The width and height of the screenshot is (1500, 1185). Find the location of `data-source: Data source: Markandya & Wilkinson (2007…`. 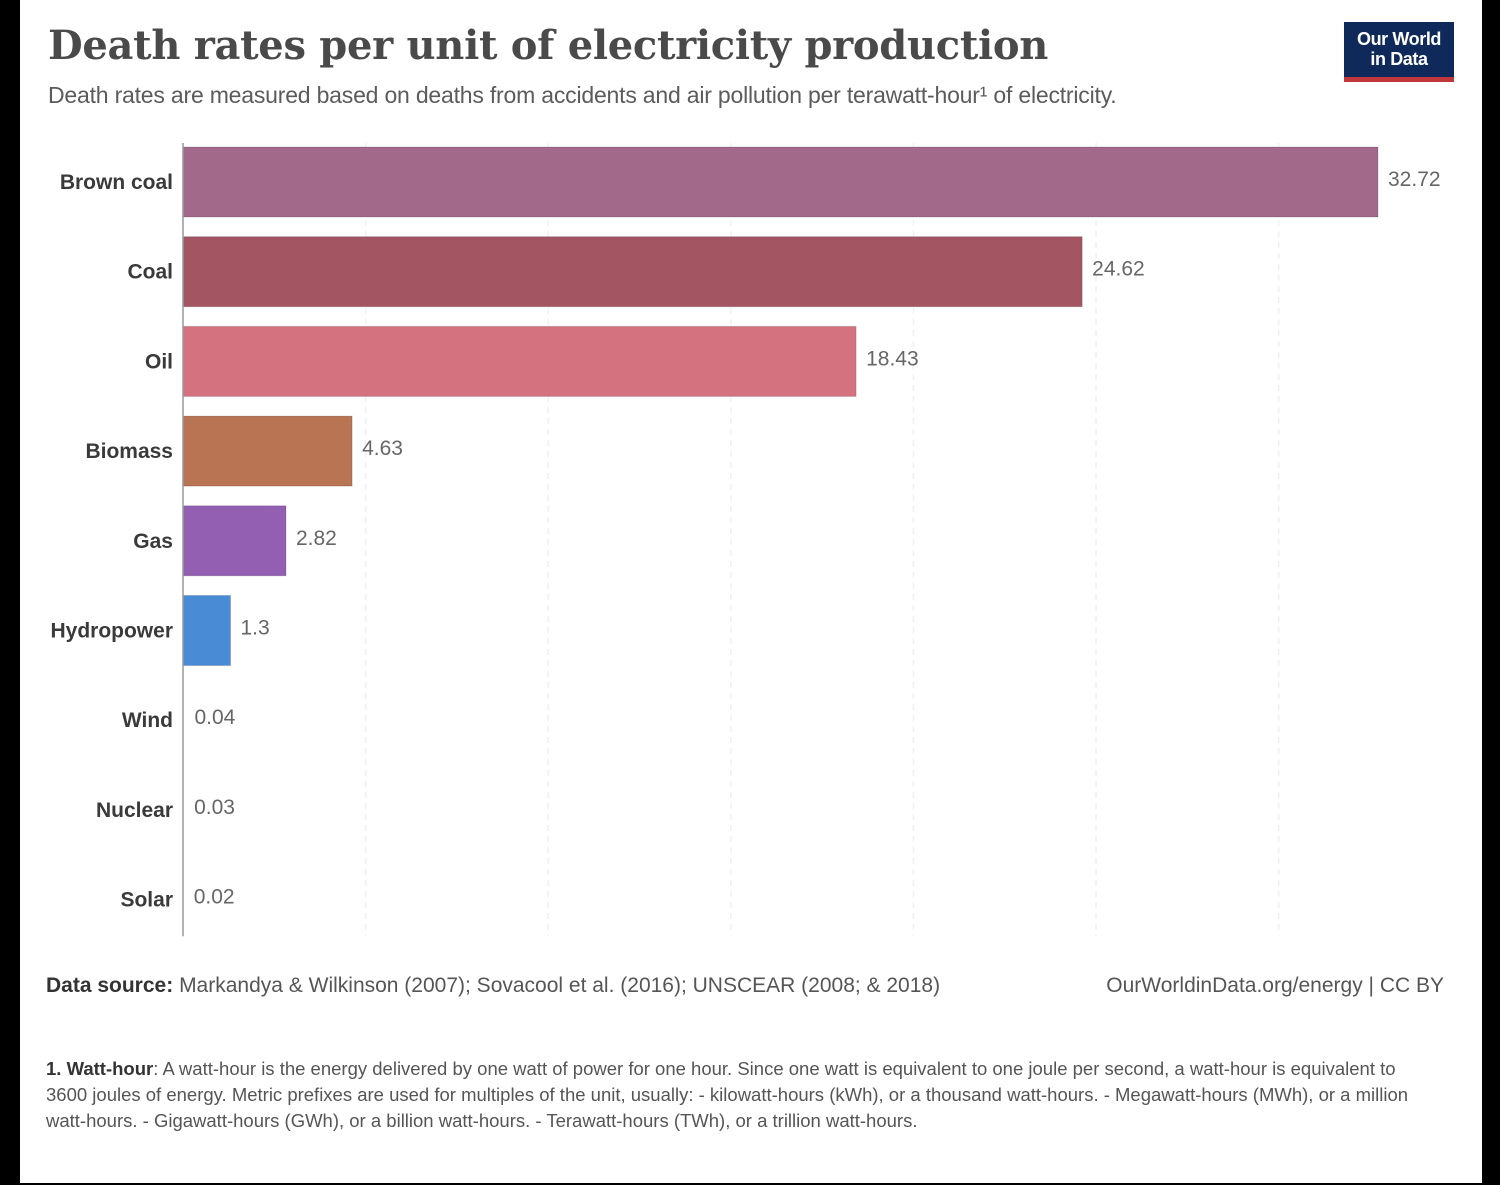

data-source: Data source: Markandya & Wilkinson (2007… is located at coordinates (493, 986).